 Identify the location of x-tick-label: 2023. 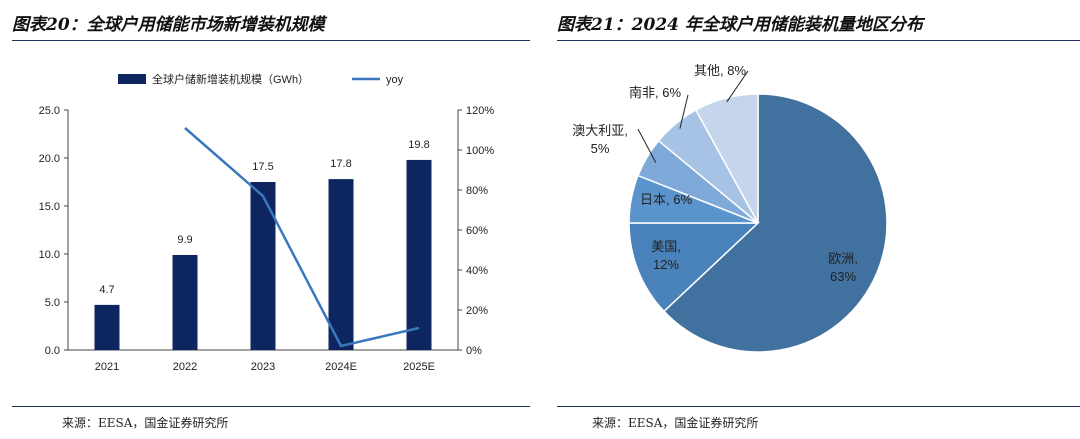
(263, 367).